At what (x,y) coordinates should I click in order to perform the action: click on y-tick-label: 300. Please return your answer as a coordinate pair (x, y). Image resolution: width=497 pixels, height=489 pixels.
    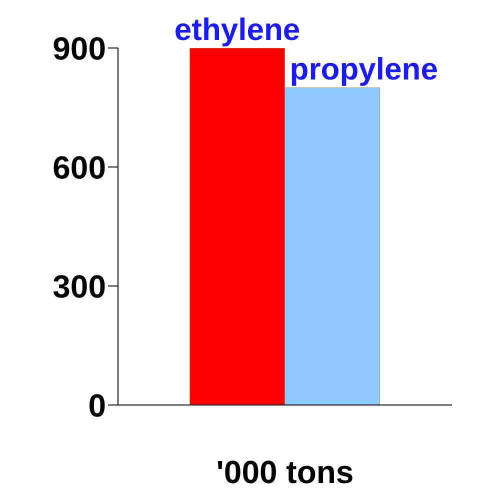
    Looking at the image, I should click on (79, 286).